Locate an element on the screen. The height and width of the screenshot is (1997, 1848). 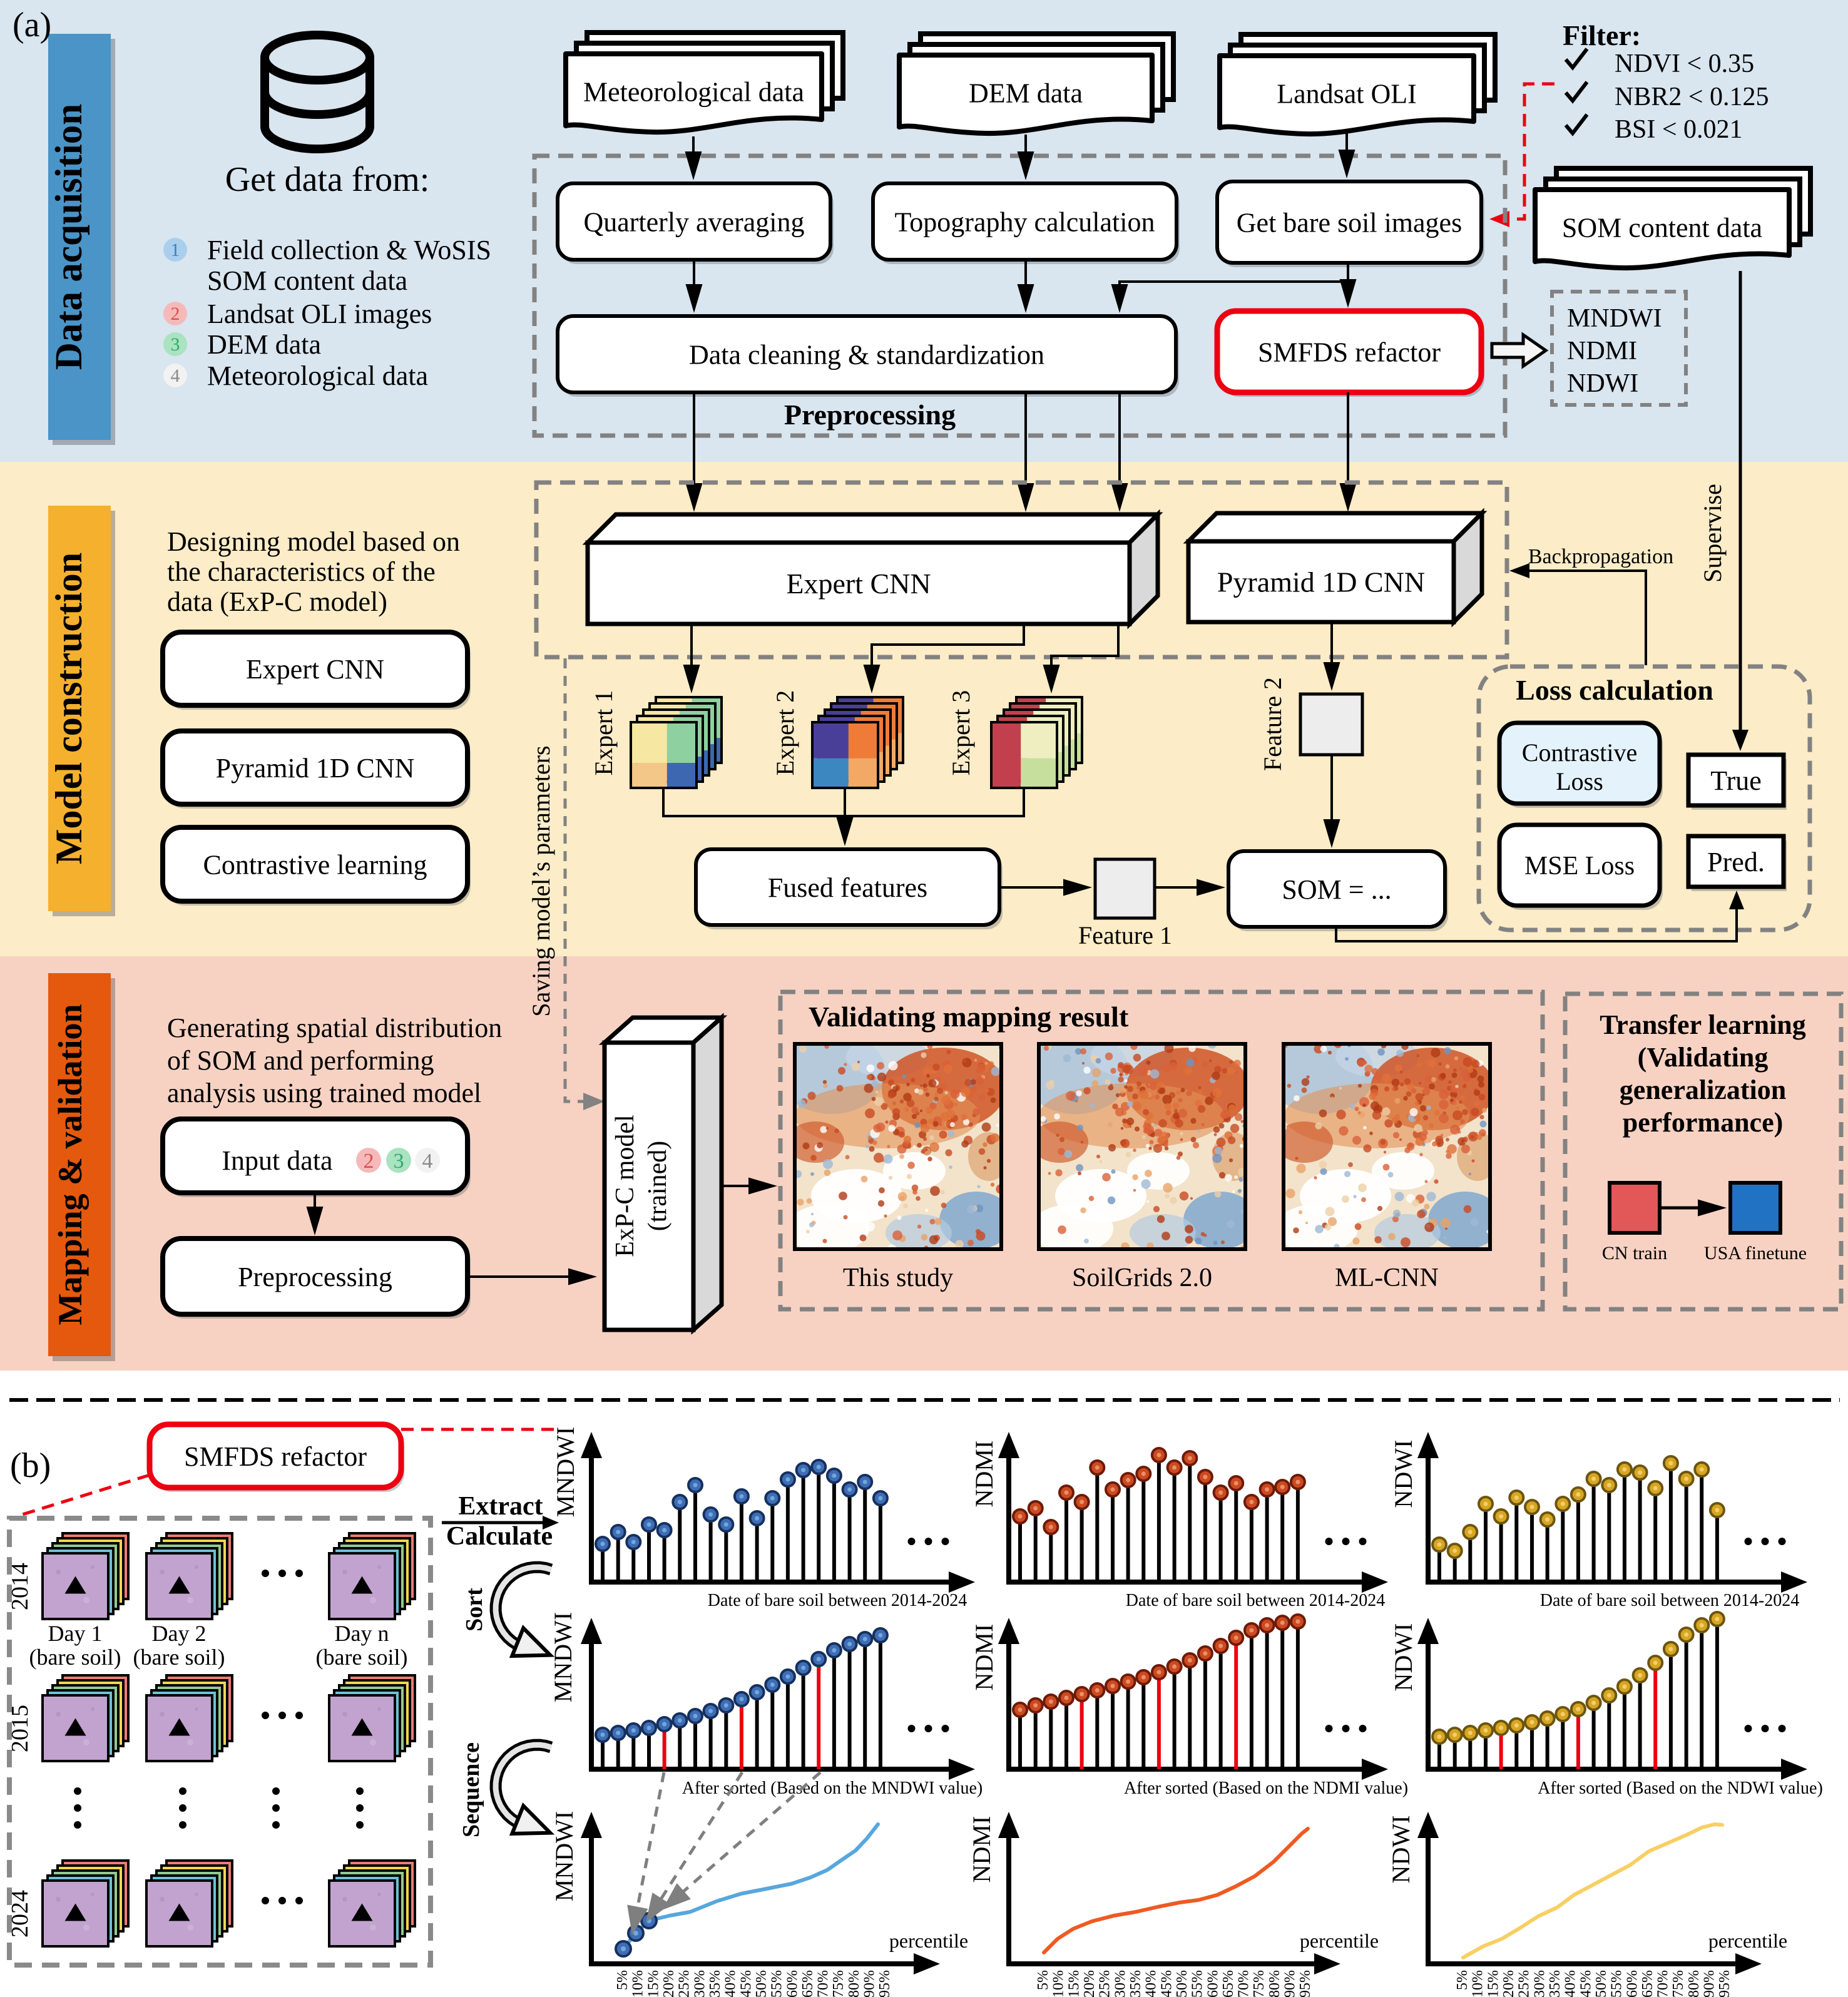
svg-text: Landsat OLI images is located at coordinates (319, 314).